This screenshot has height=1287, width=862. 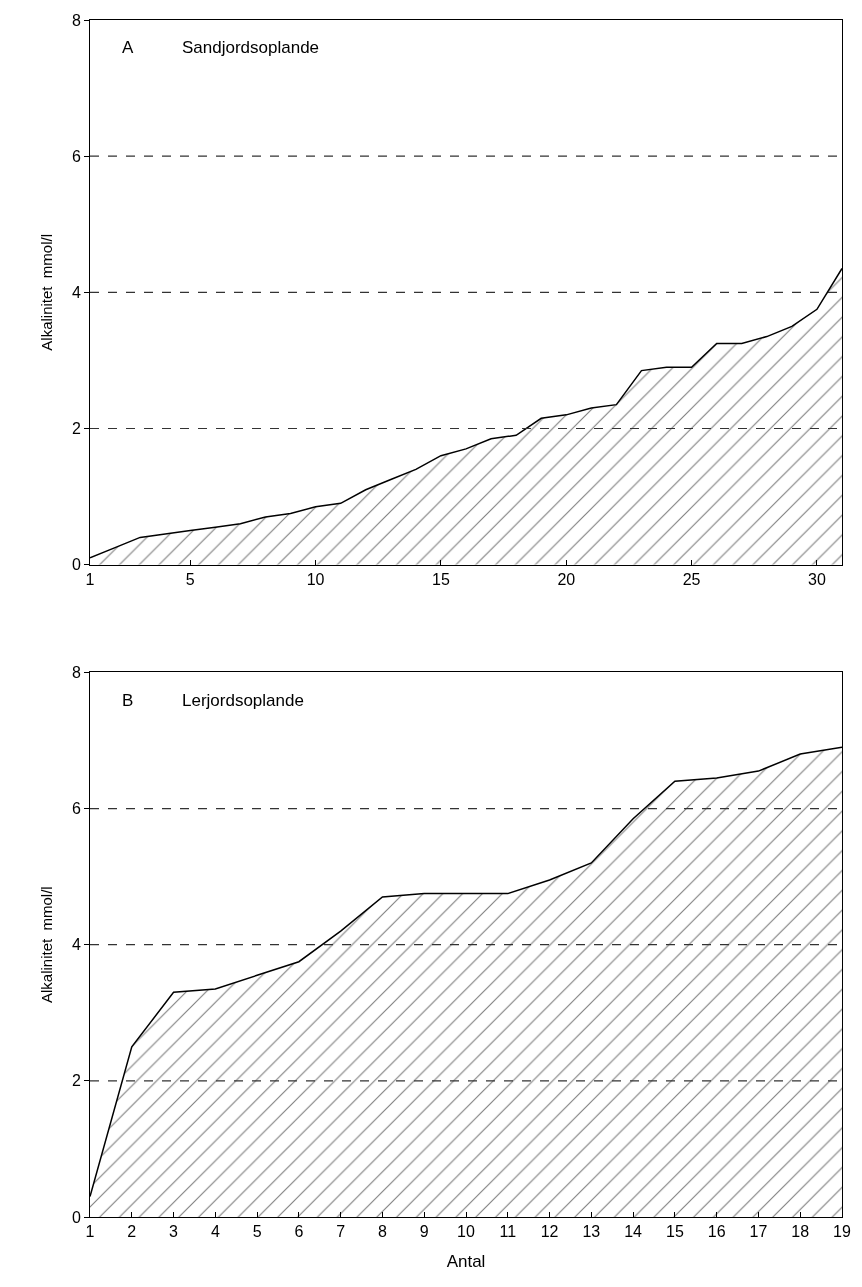 I want to click on x-tick-label: 30, so click(x=817, y=579).